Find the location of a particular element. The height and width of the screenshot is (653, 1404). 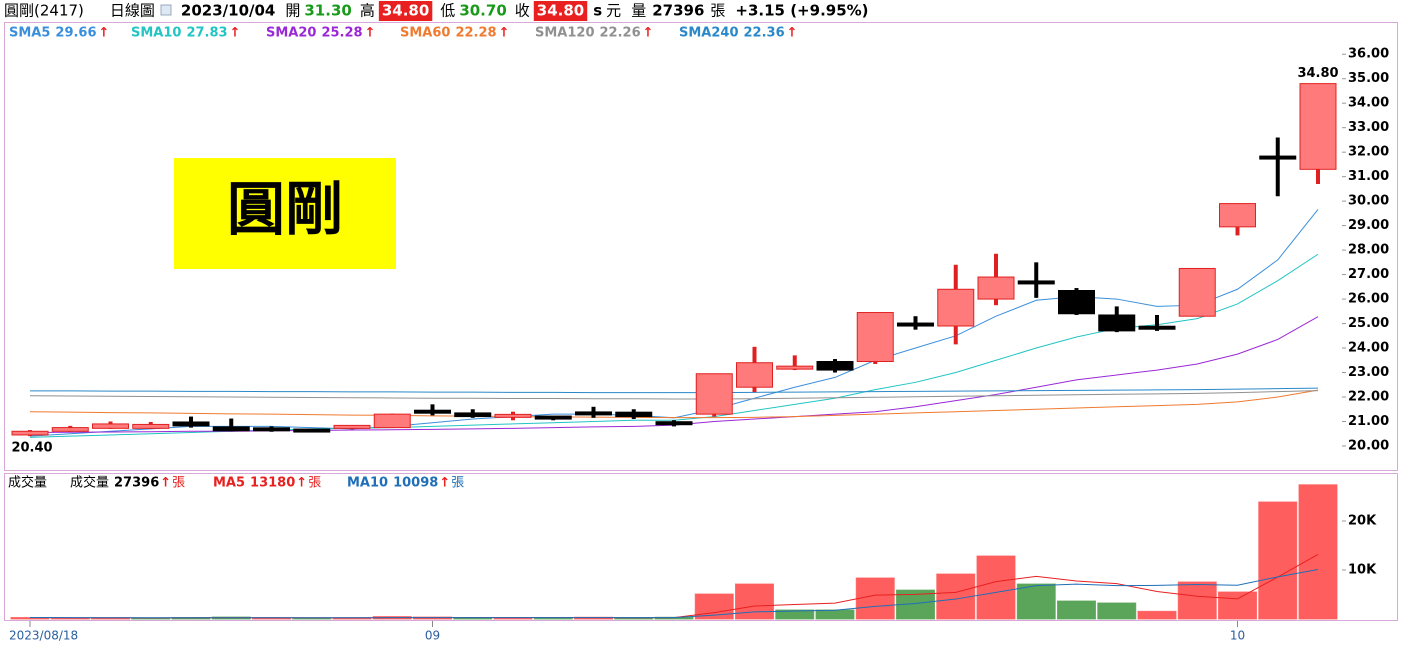

stamp-text: 圓剛 is located at coordinates (285, 209).